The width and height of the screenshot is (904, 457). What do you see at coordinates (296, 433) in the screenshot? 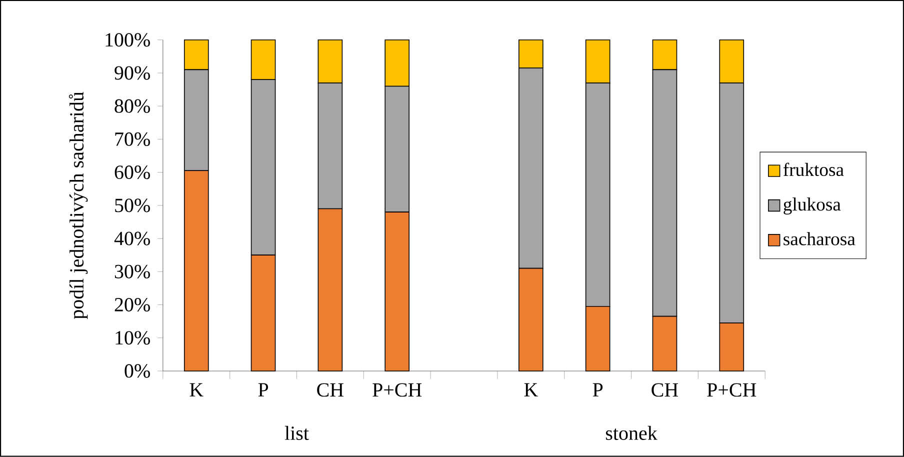
I see `text: list` at bounding box center [296, 433].